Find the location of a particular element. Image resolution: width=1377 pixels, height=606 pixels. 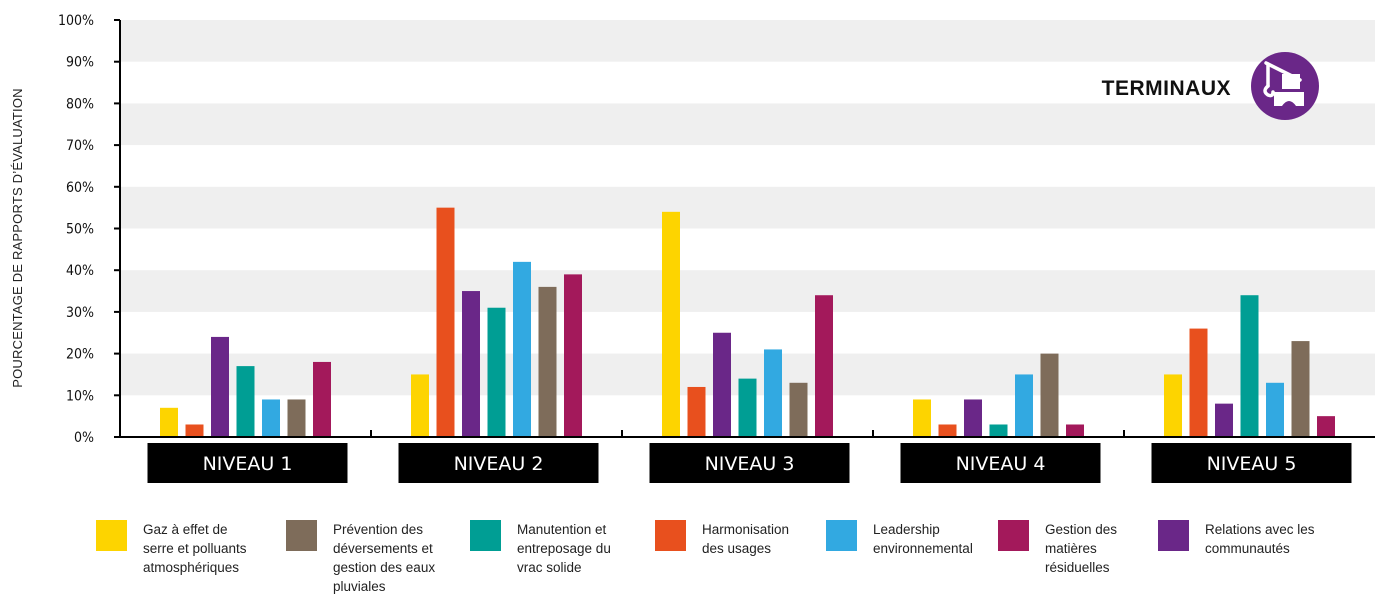

legend-item: Leadership environnemental is located at coordinates (899, 539).